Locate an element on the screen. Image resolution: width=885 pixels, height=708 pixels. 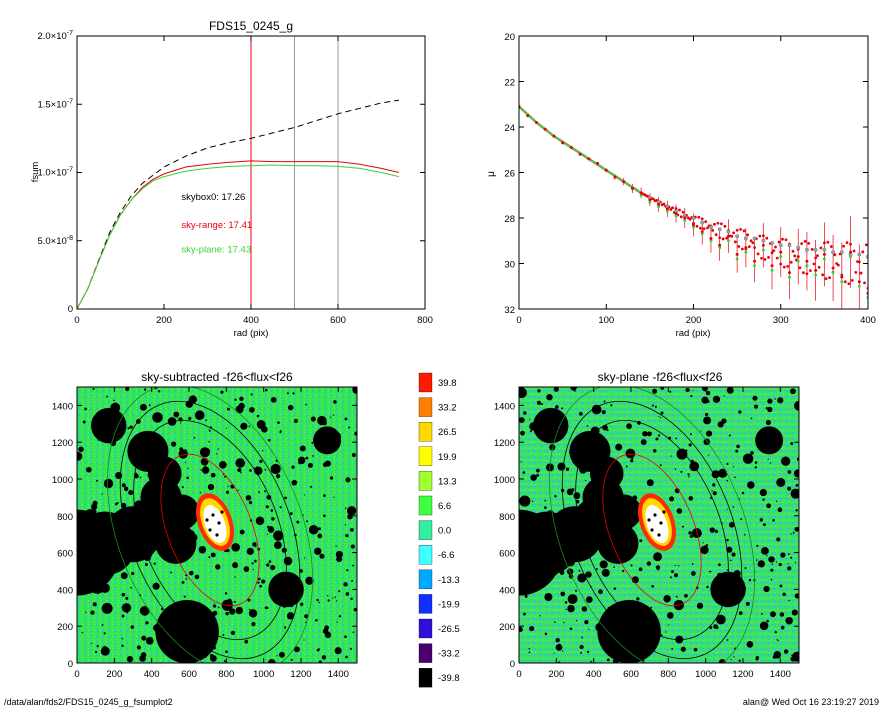
img-xtick-label-0: 0 is located at coordinates (518, 674).